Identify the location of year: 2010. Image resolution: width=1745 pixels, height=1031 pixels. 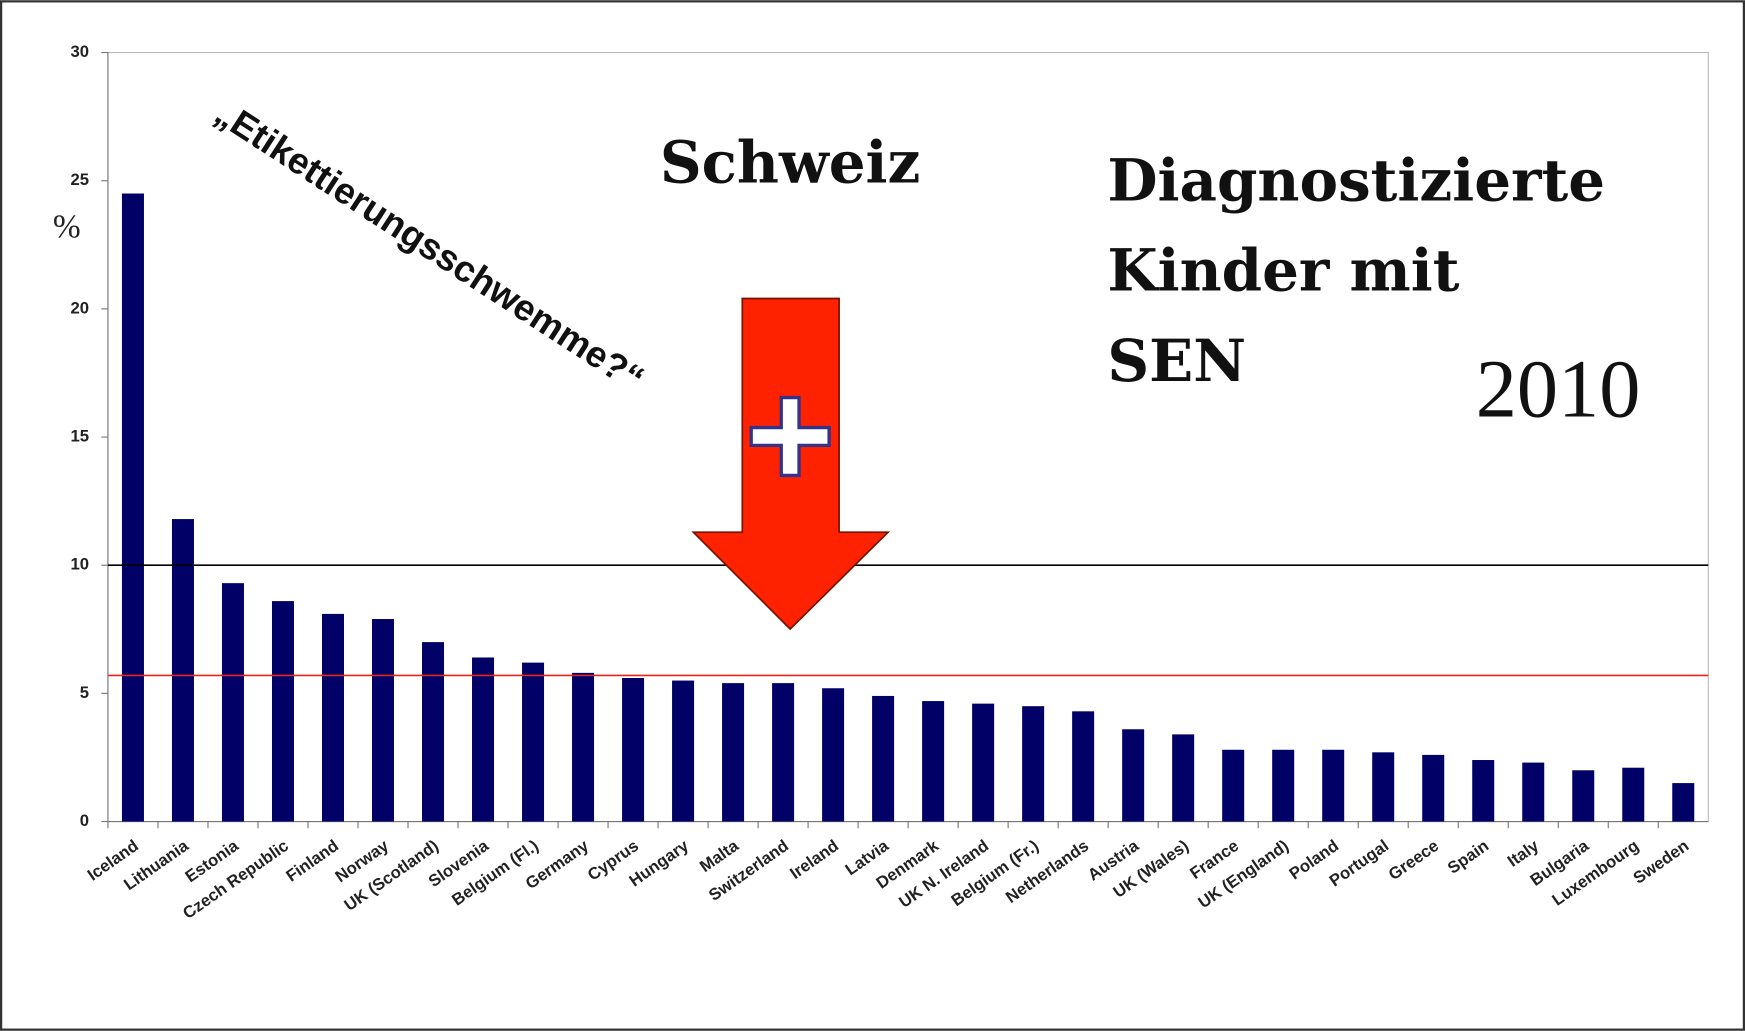
(1558, 388).